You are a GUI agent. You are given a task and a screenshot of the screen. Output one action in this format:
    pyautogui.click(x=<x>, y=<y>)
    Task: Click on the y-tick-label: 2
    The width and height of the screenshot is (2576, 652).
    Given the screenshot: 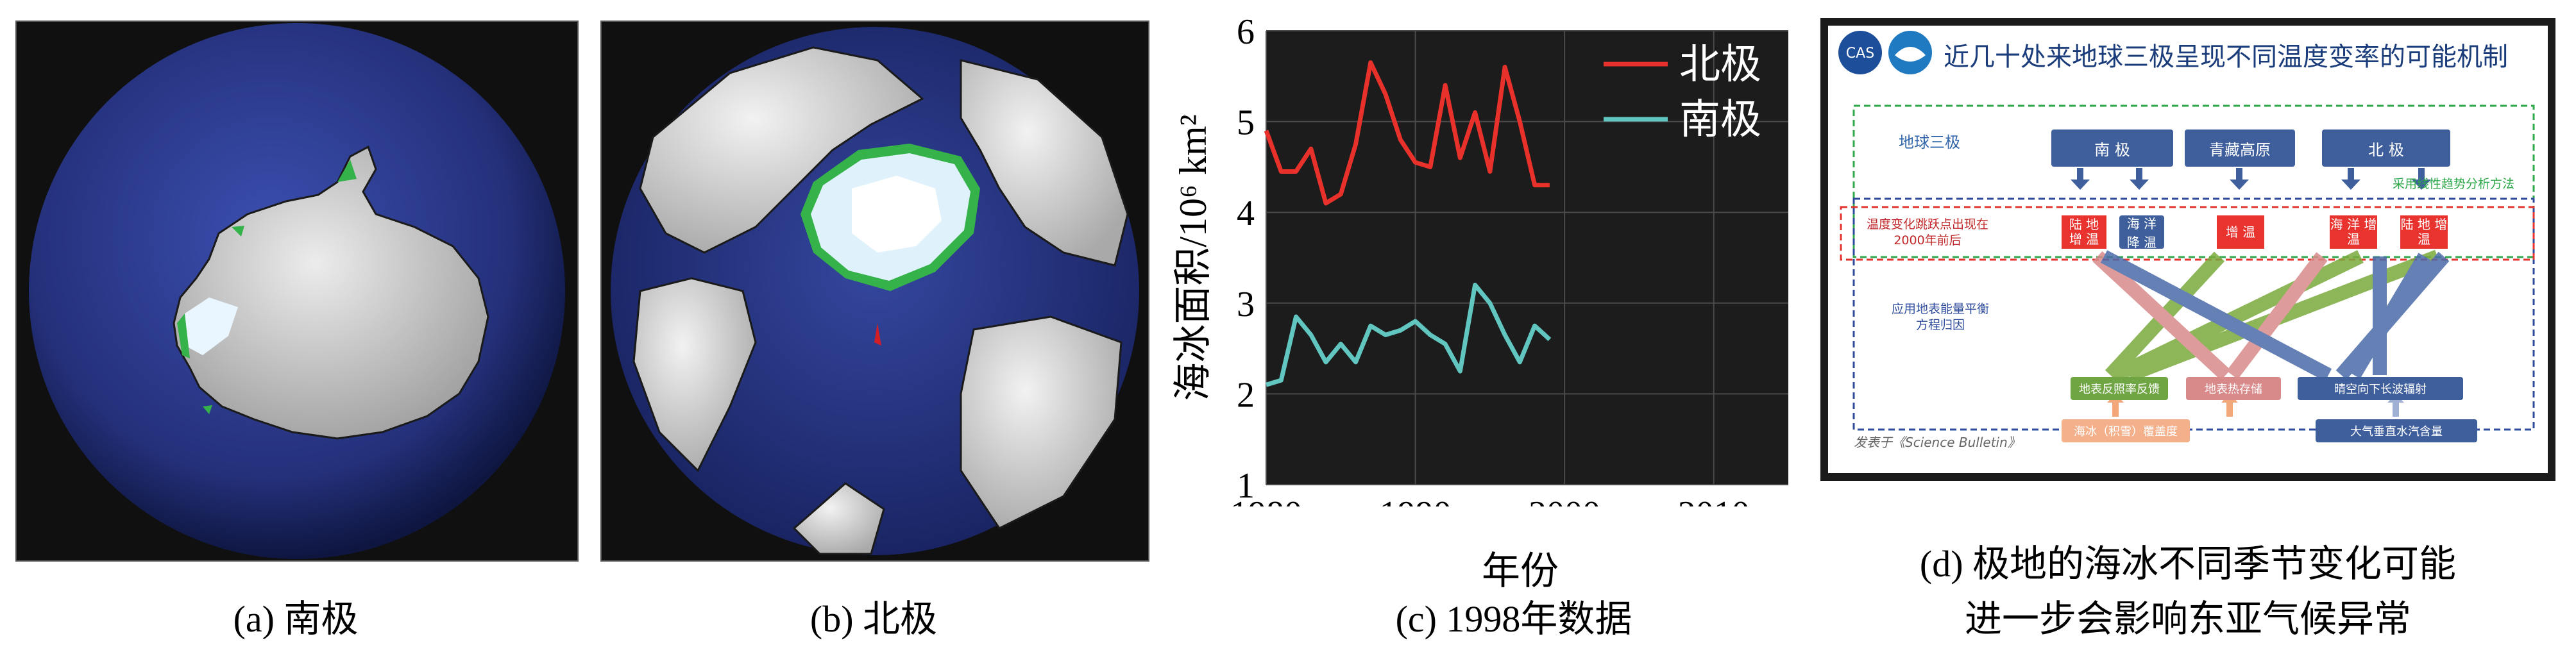 What is the action you would take?
    pyautogui.click(x=1246, y=395)
    